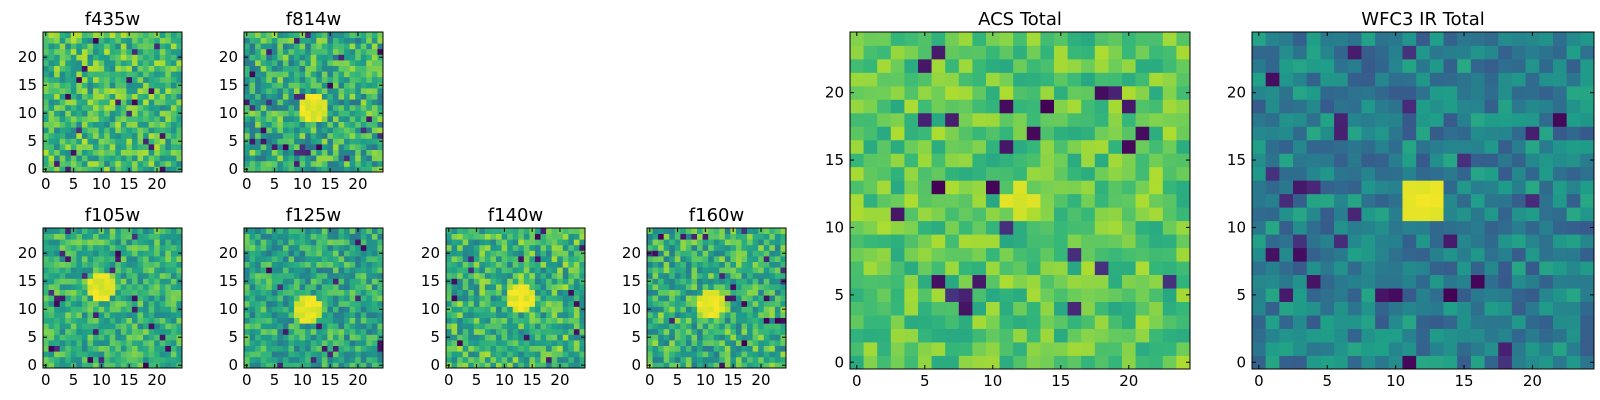  Describe the element at coordinates (330, 184) in the screenshot. I see `x-tick-label: 15` at that location.